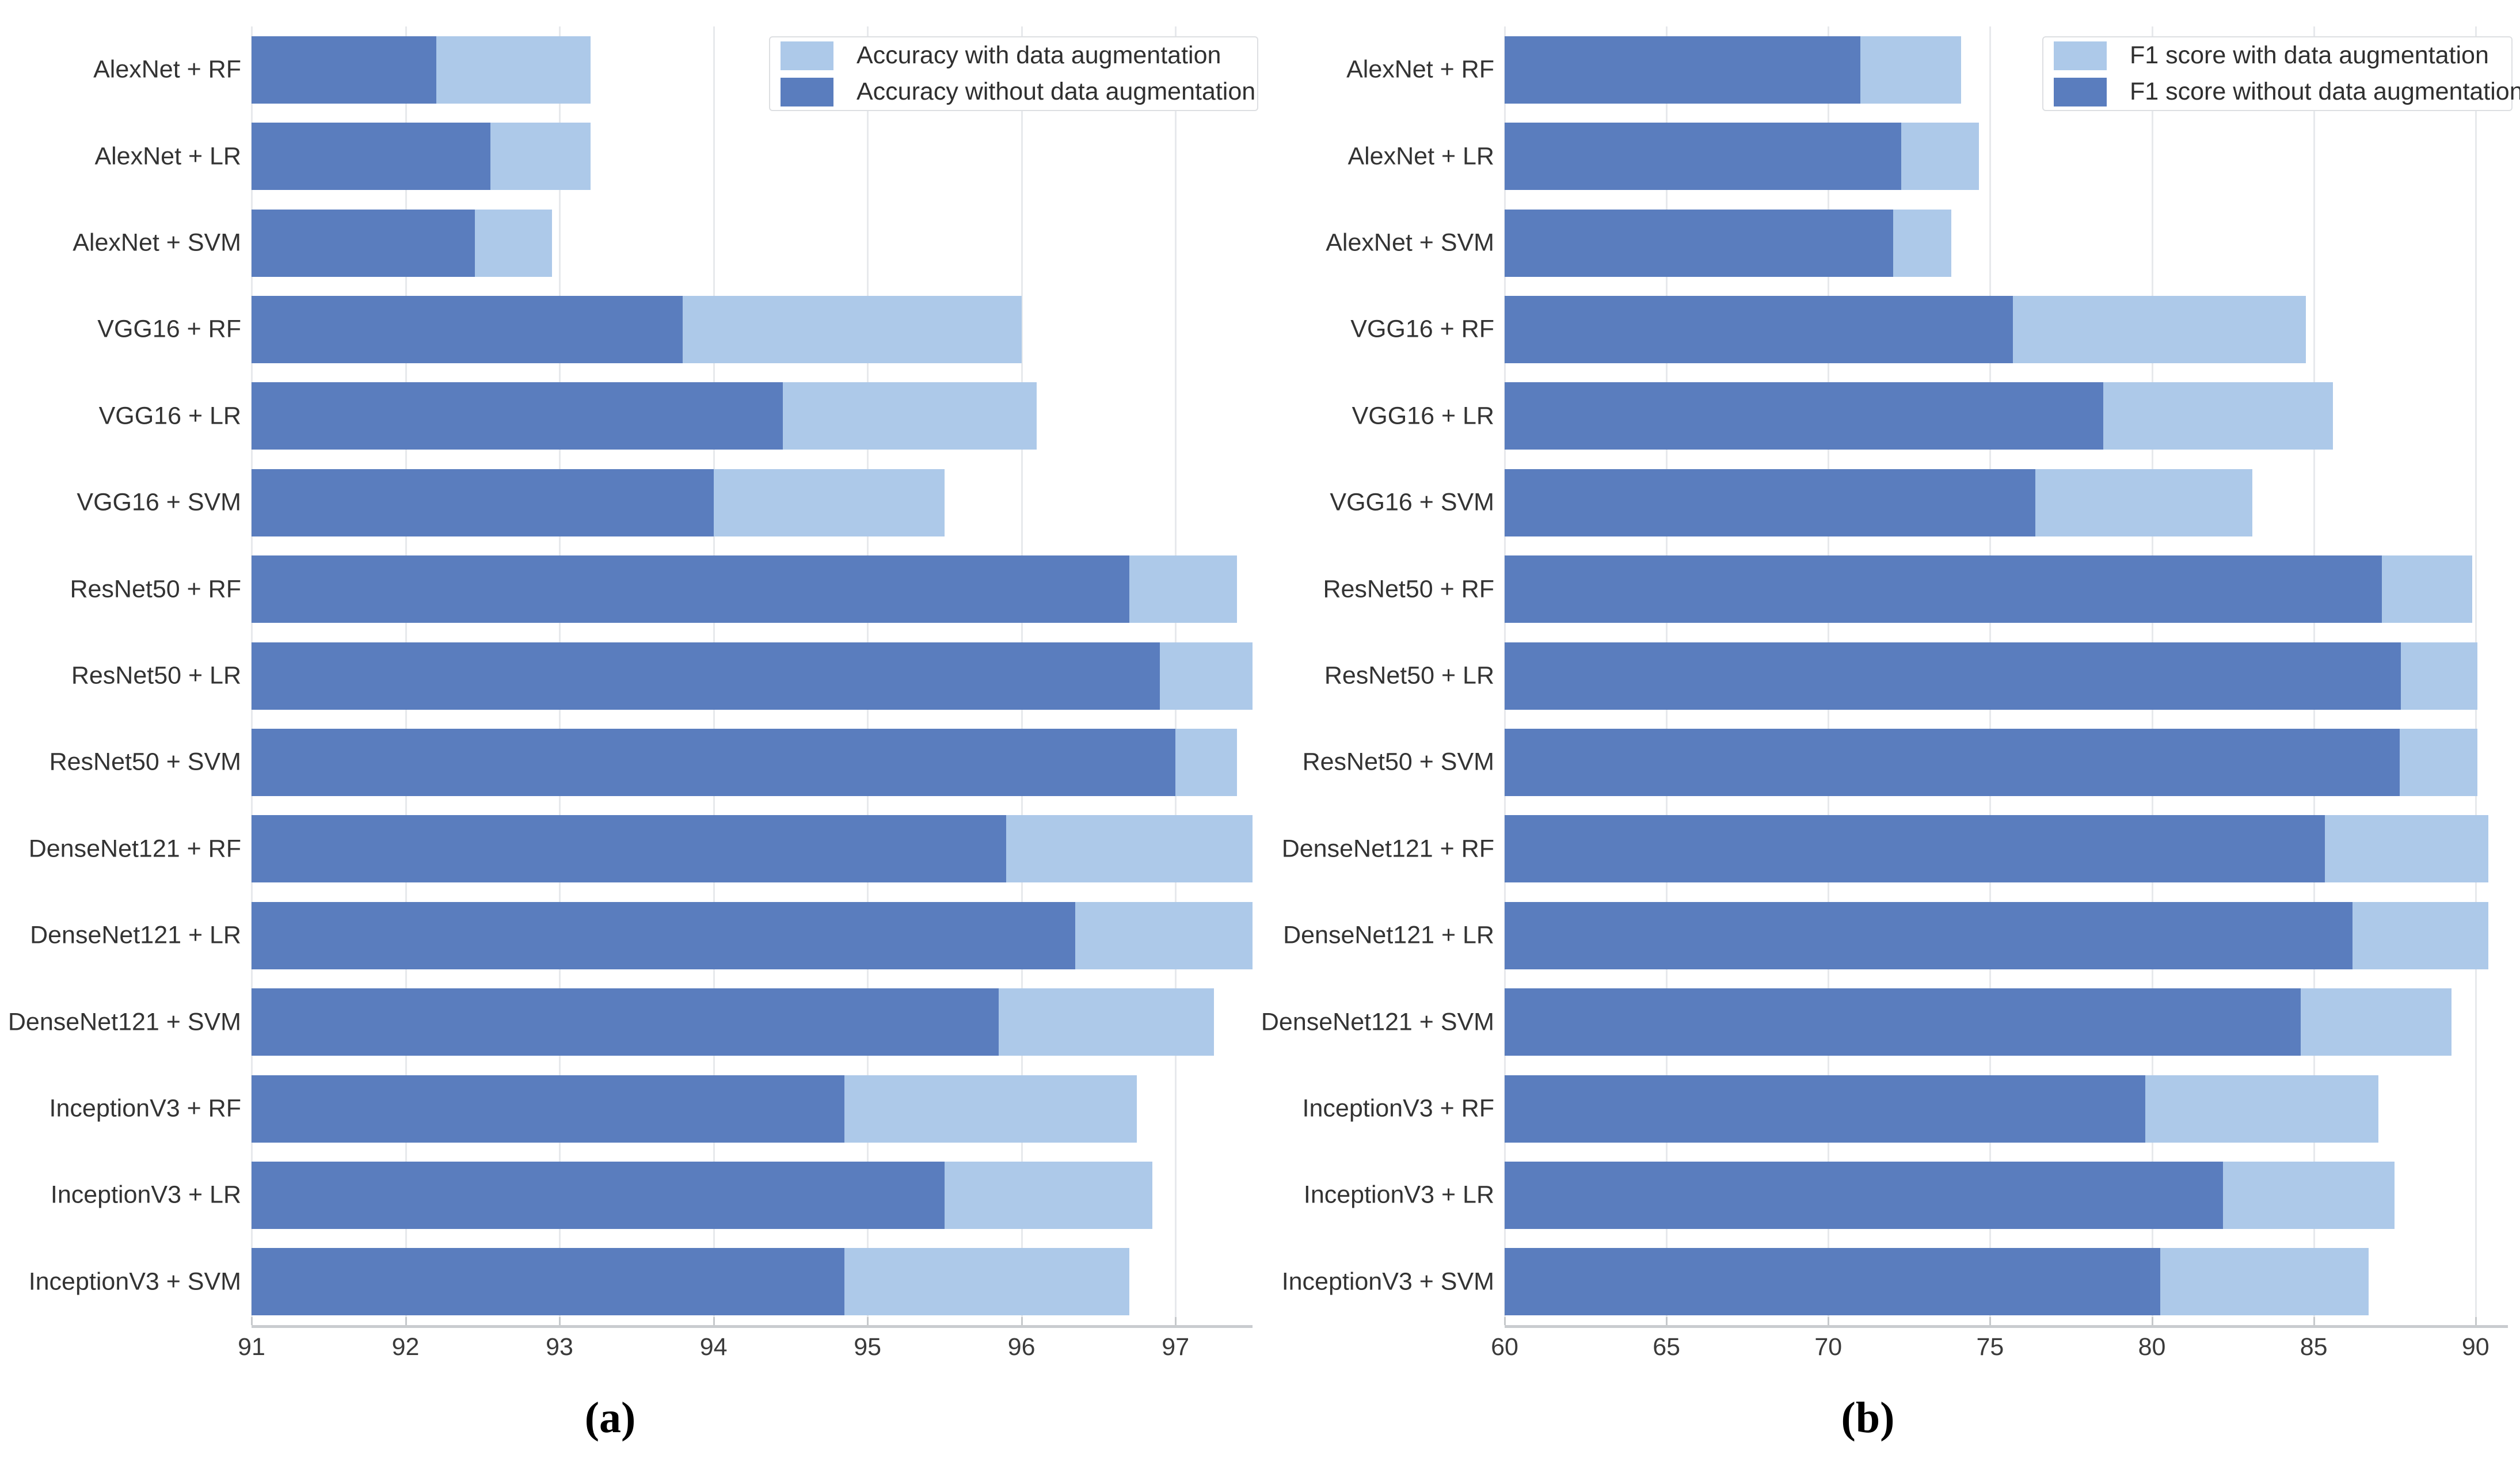  What do you see at coordinates (251, 1347) in the screenshot?
I see `x-tick-label: 91` at bounding box center [251, 1347].